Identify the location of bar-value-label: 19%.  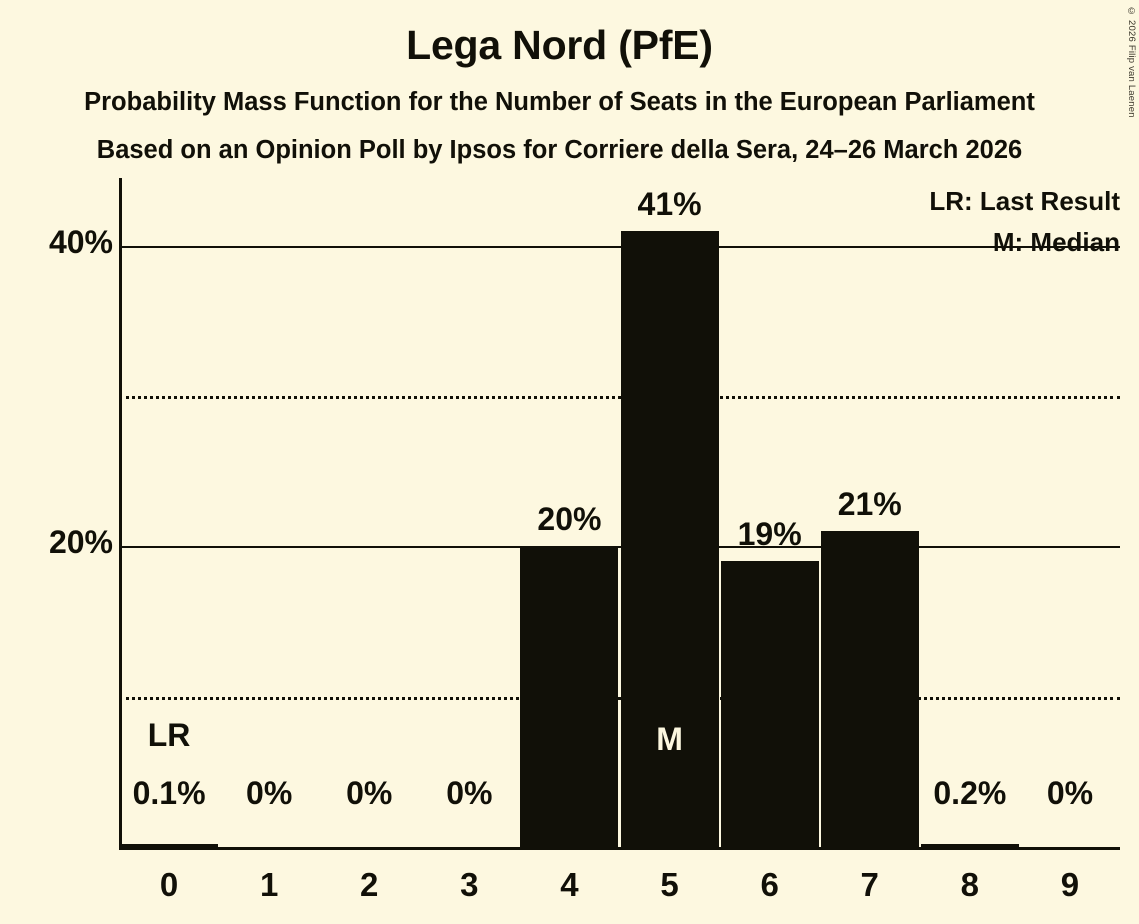
(769, 534).